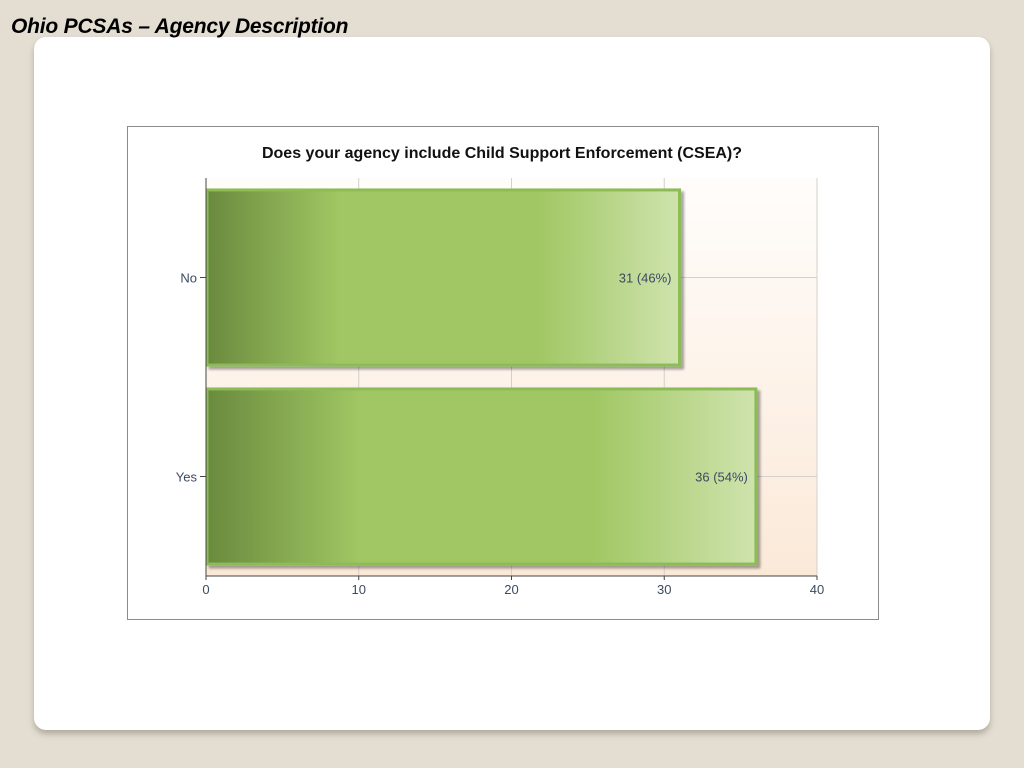  I want to click on slide-title: Ohio PCSAs – Agency Description, so click(180, 26).